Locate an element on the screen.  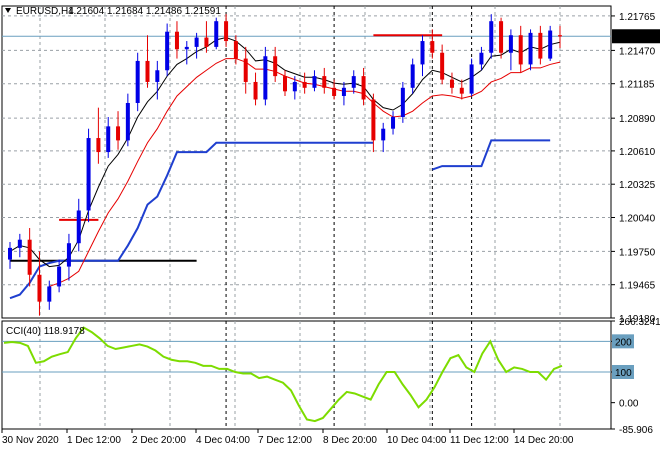
y-tick-label: 1.20325 is located at coordinates (637, 185).